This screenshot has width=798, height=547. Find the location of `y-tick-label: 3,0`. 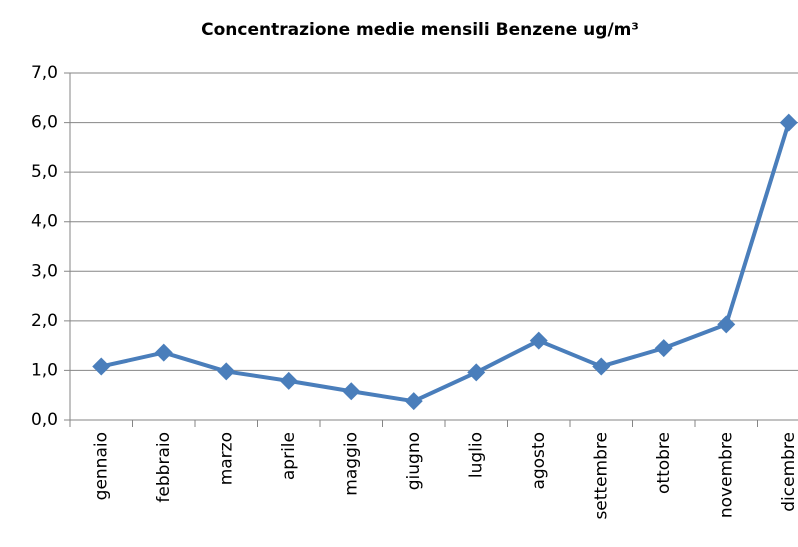

y-tick-label: 3,0 is located at coordinates (44, 271).